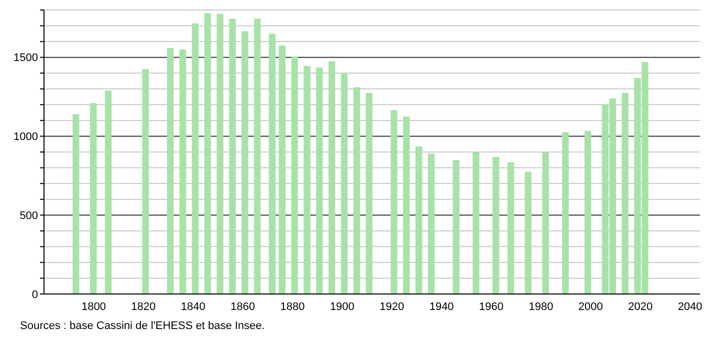  What do you see at coordinates (392, 306) in the screenshot?
I see `x-tick-label: 1920` at bounding box center [392, 306].